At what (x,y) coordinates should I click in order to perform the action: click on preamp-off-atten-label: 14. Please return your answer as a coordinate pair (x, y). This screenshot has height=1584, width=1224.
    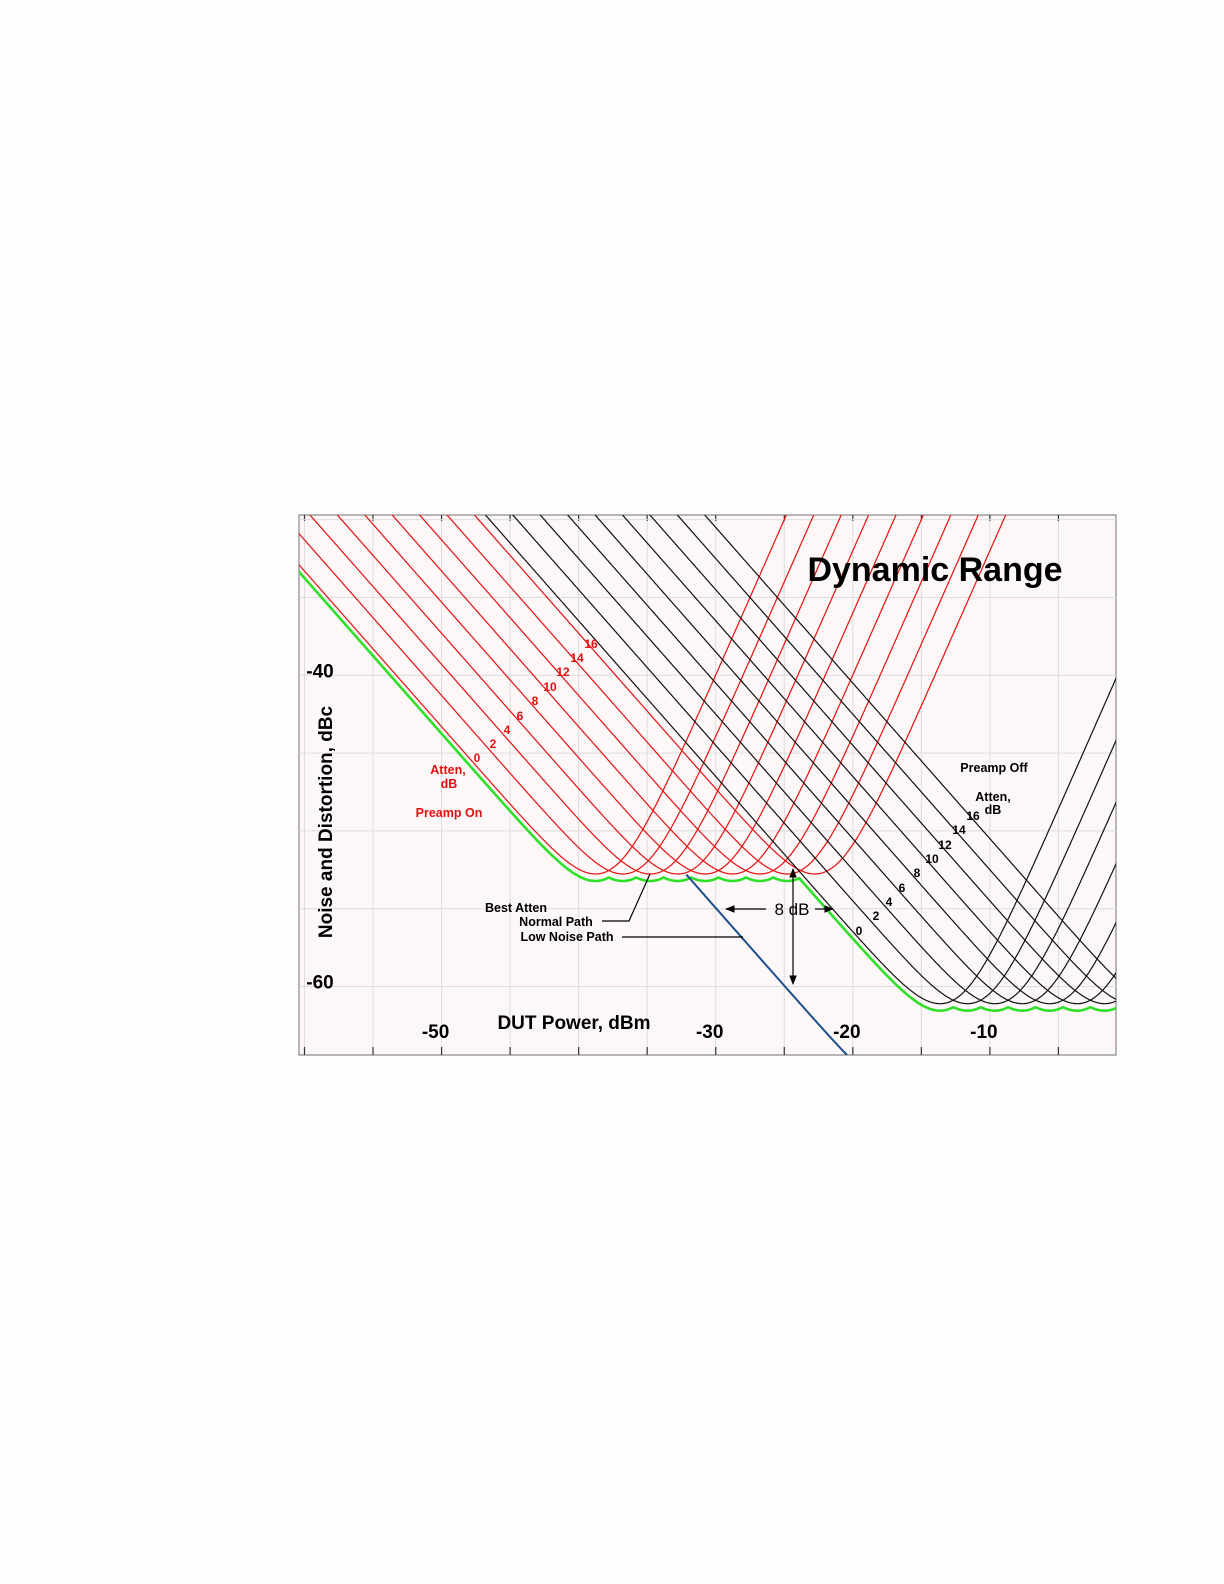
    Looking at the image, I should click on (959, 830).